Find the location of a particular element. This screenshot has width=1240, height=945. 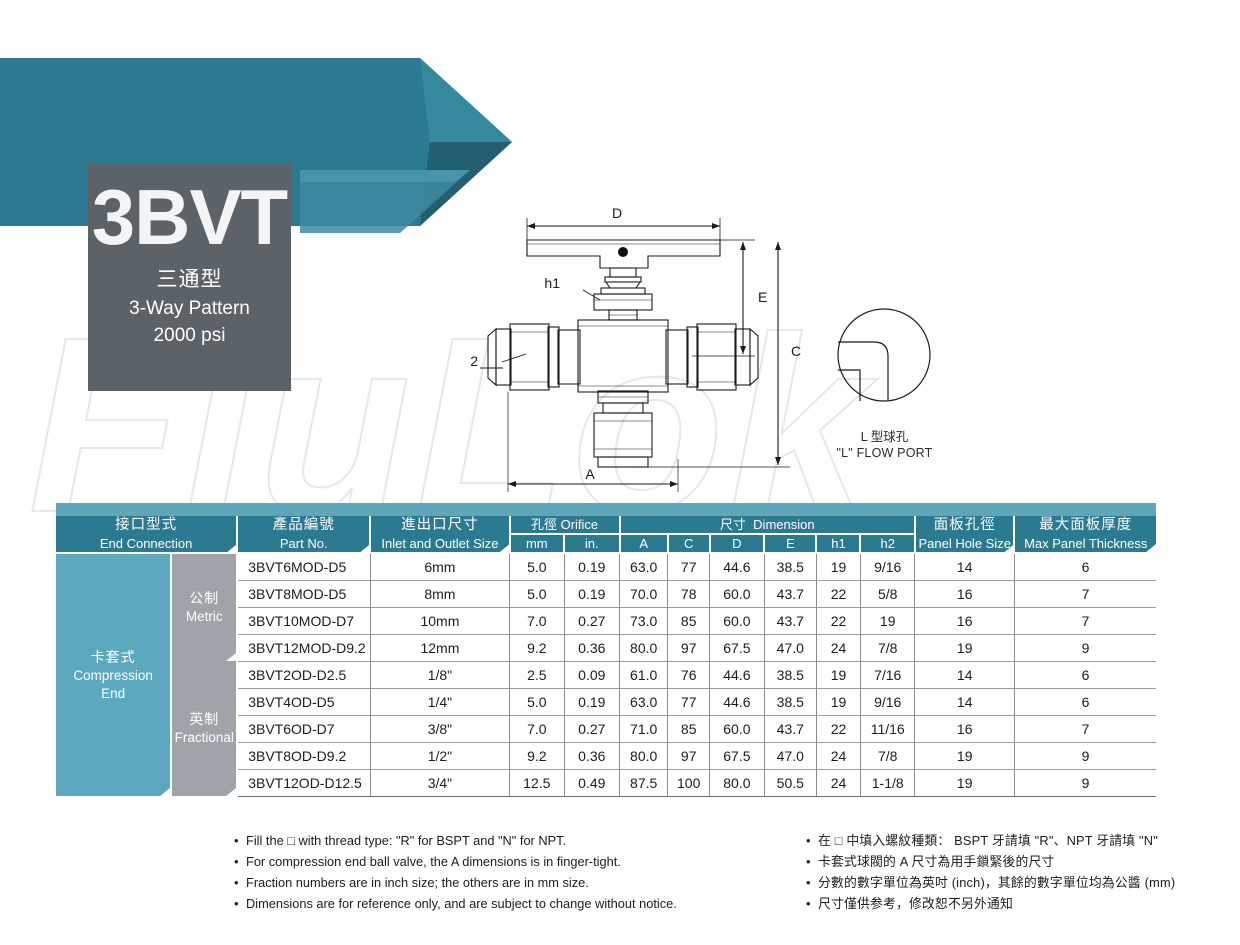

cell-part-no: 3BVT6OD-D7 is located at coordinates (304, 729).